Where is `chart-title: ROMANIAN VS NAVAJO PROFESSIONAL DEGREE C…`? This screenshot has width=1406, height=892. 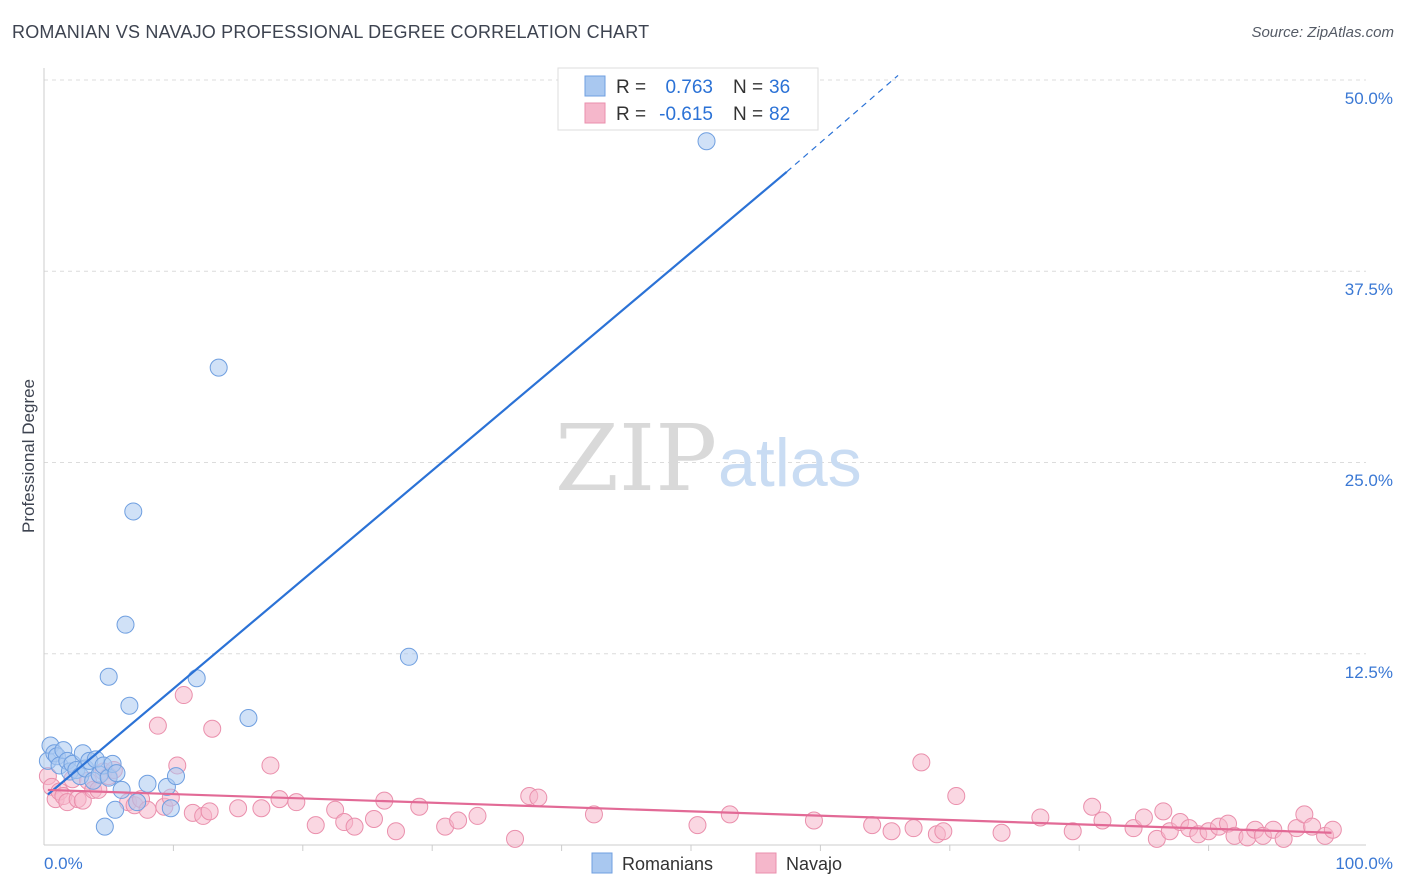
chart-title: ROMANIAN VS NAVAJO PROFESSIONAL DEGREE C… is located at coordinates (331, 32).